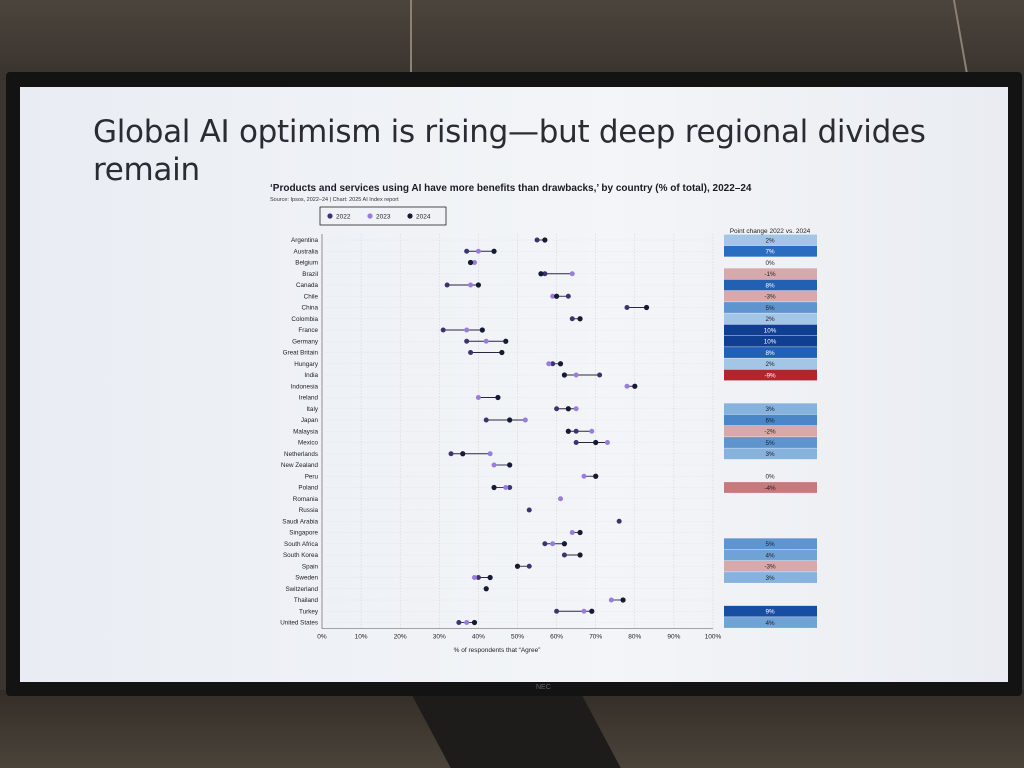 The height and width of the screenshot is (768, 1024). What do you see at coordinates (498, 353) in the screenshot?
I see `country-row: Great Britain` at bounding box center [498, 353].